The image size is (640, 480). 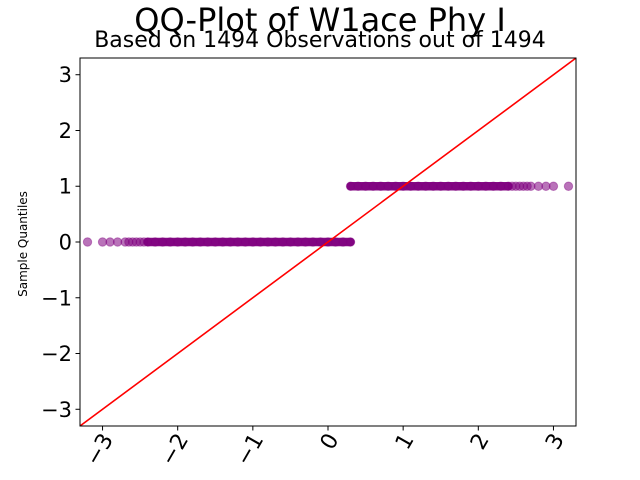 I want to click on y-ticks: −3 −2 −1 0 1 2 3, so click(x=60, y=242).